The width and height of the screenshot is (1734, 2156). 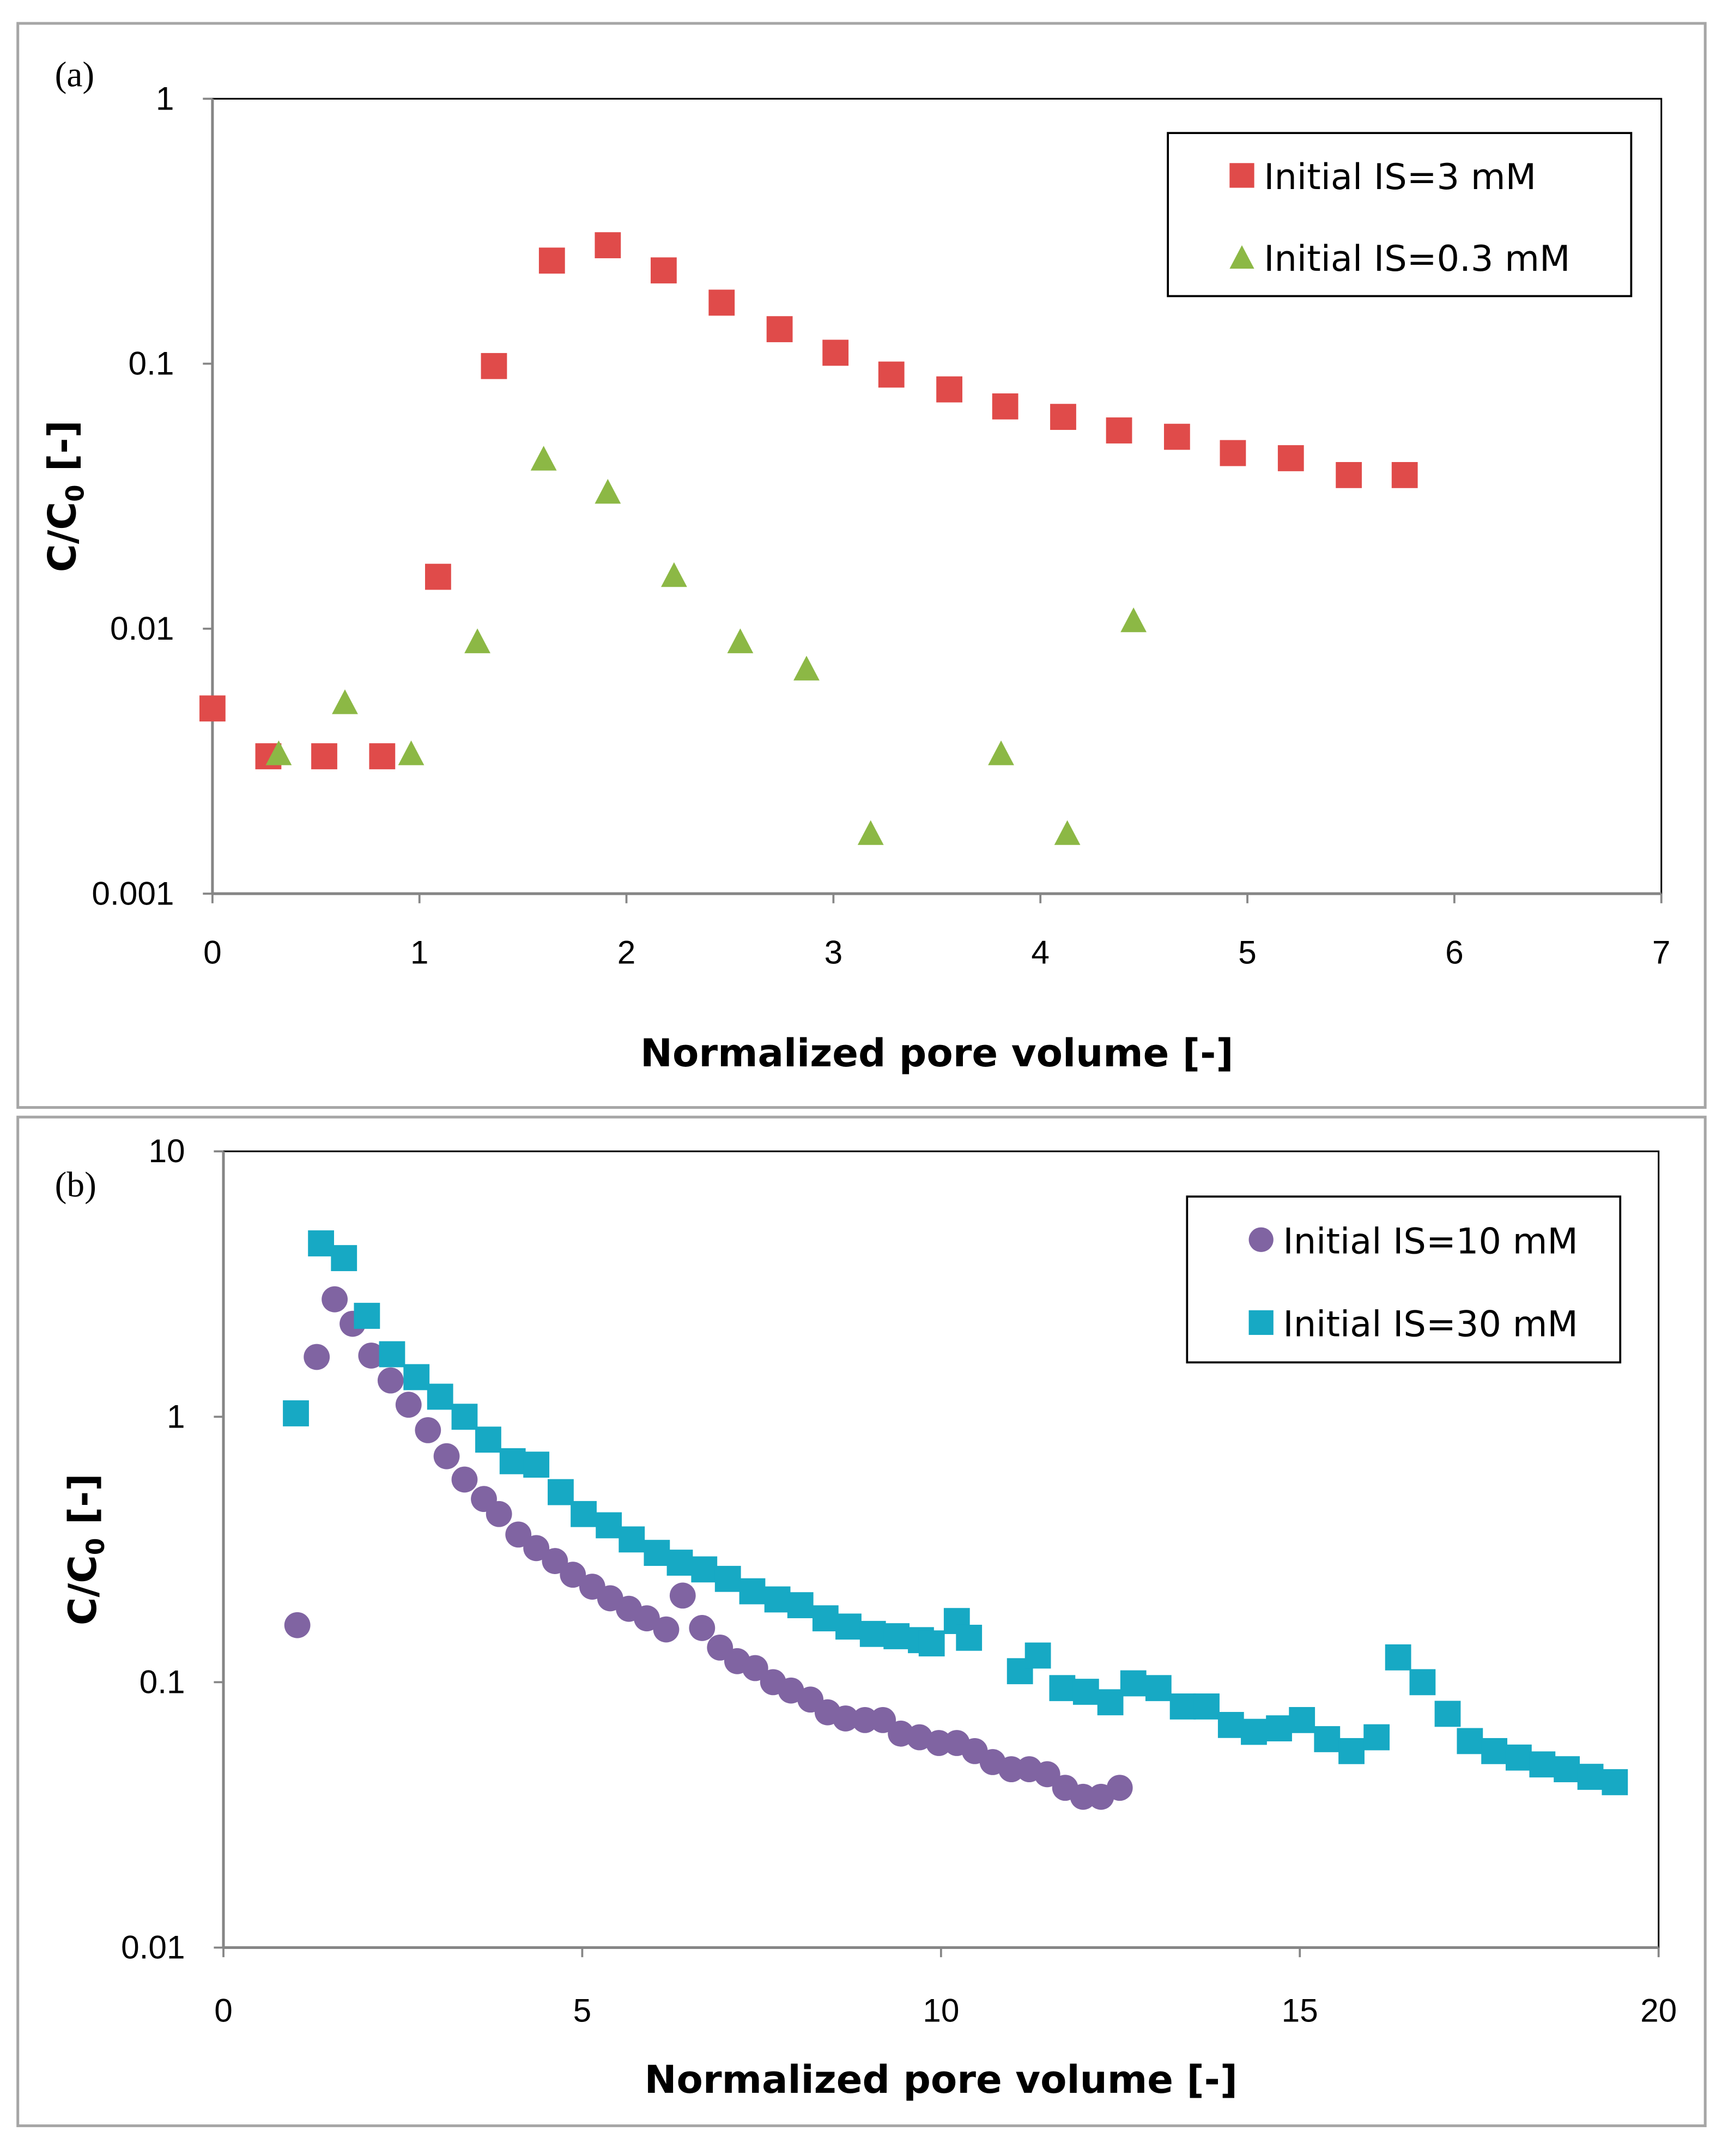 What do you see at coordinates (833, 952) in the screenshot?
I see `x-tick-label: 3` at bounding box center [833, 952].